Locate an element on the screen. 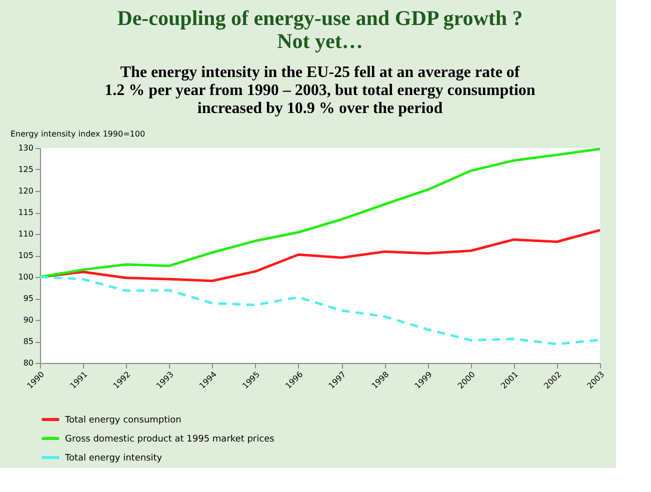  text: De-coupling of energy-use and GDP growth ? is located at coordinates (320, 18).